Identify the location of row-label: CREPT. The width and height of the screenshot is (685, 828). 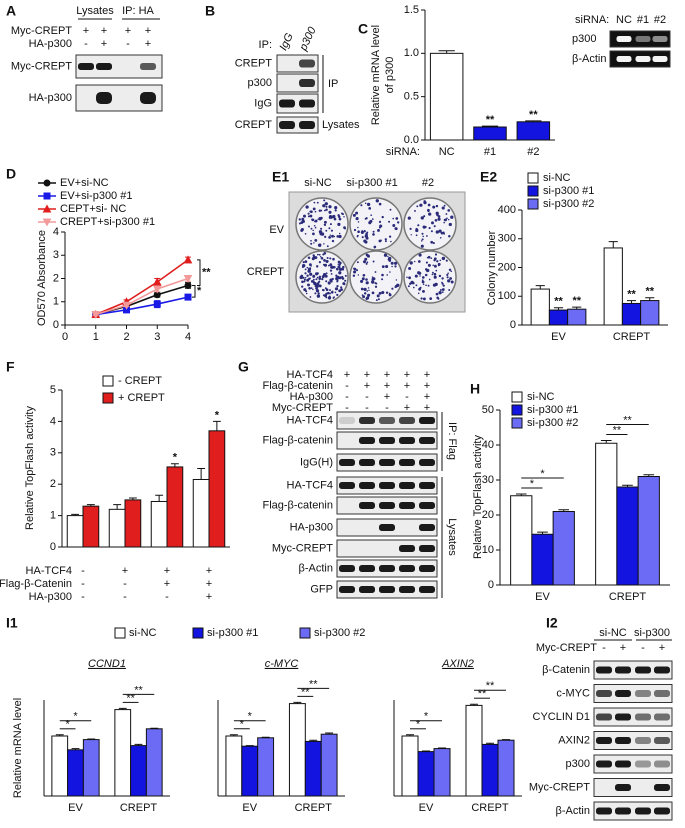
(254, 125).